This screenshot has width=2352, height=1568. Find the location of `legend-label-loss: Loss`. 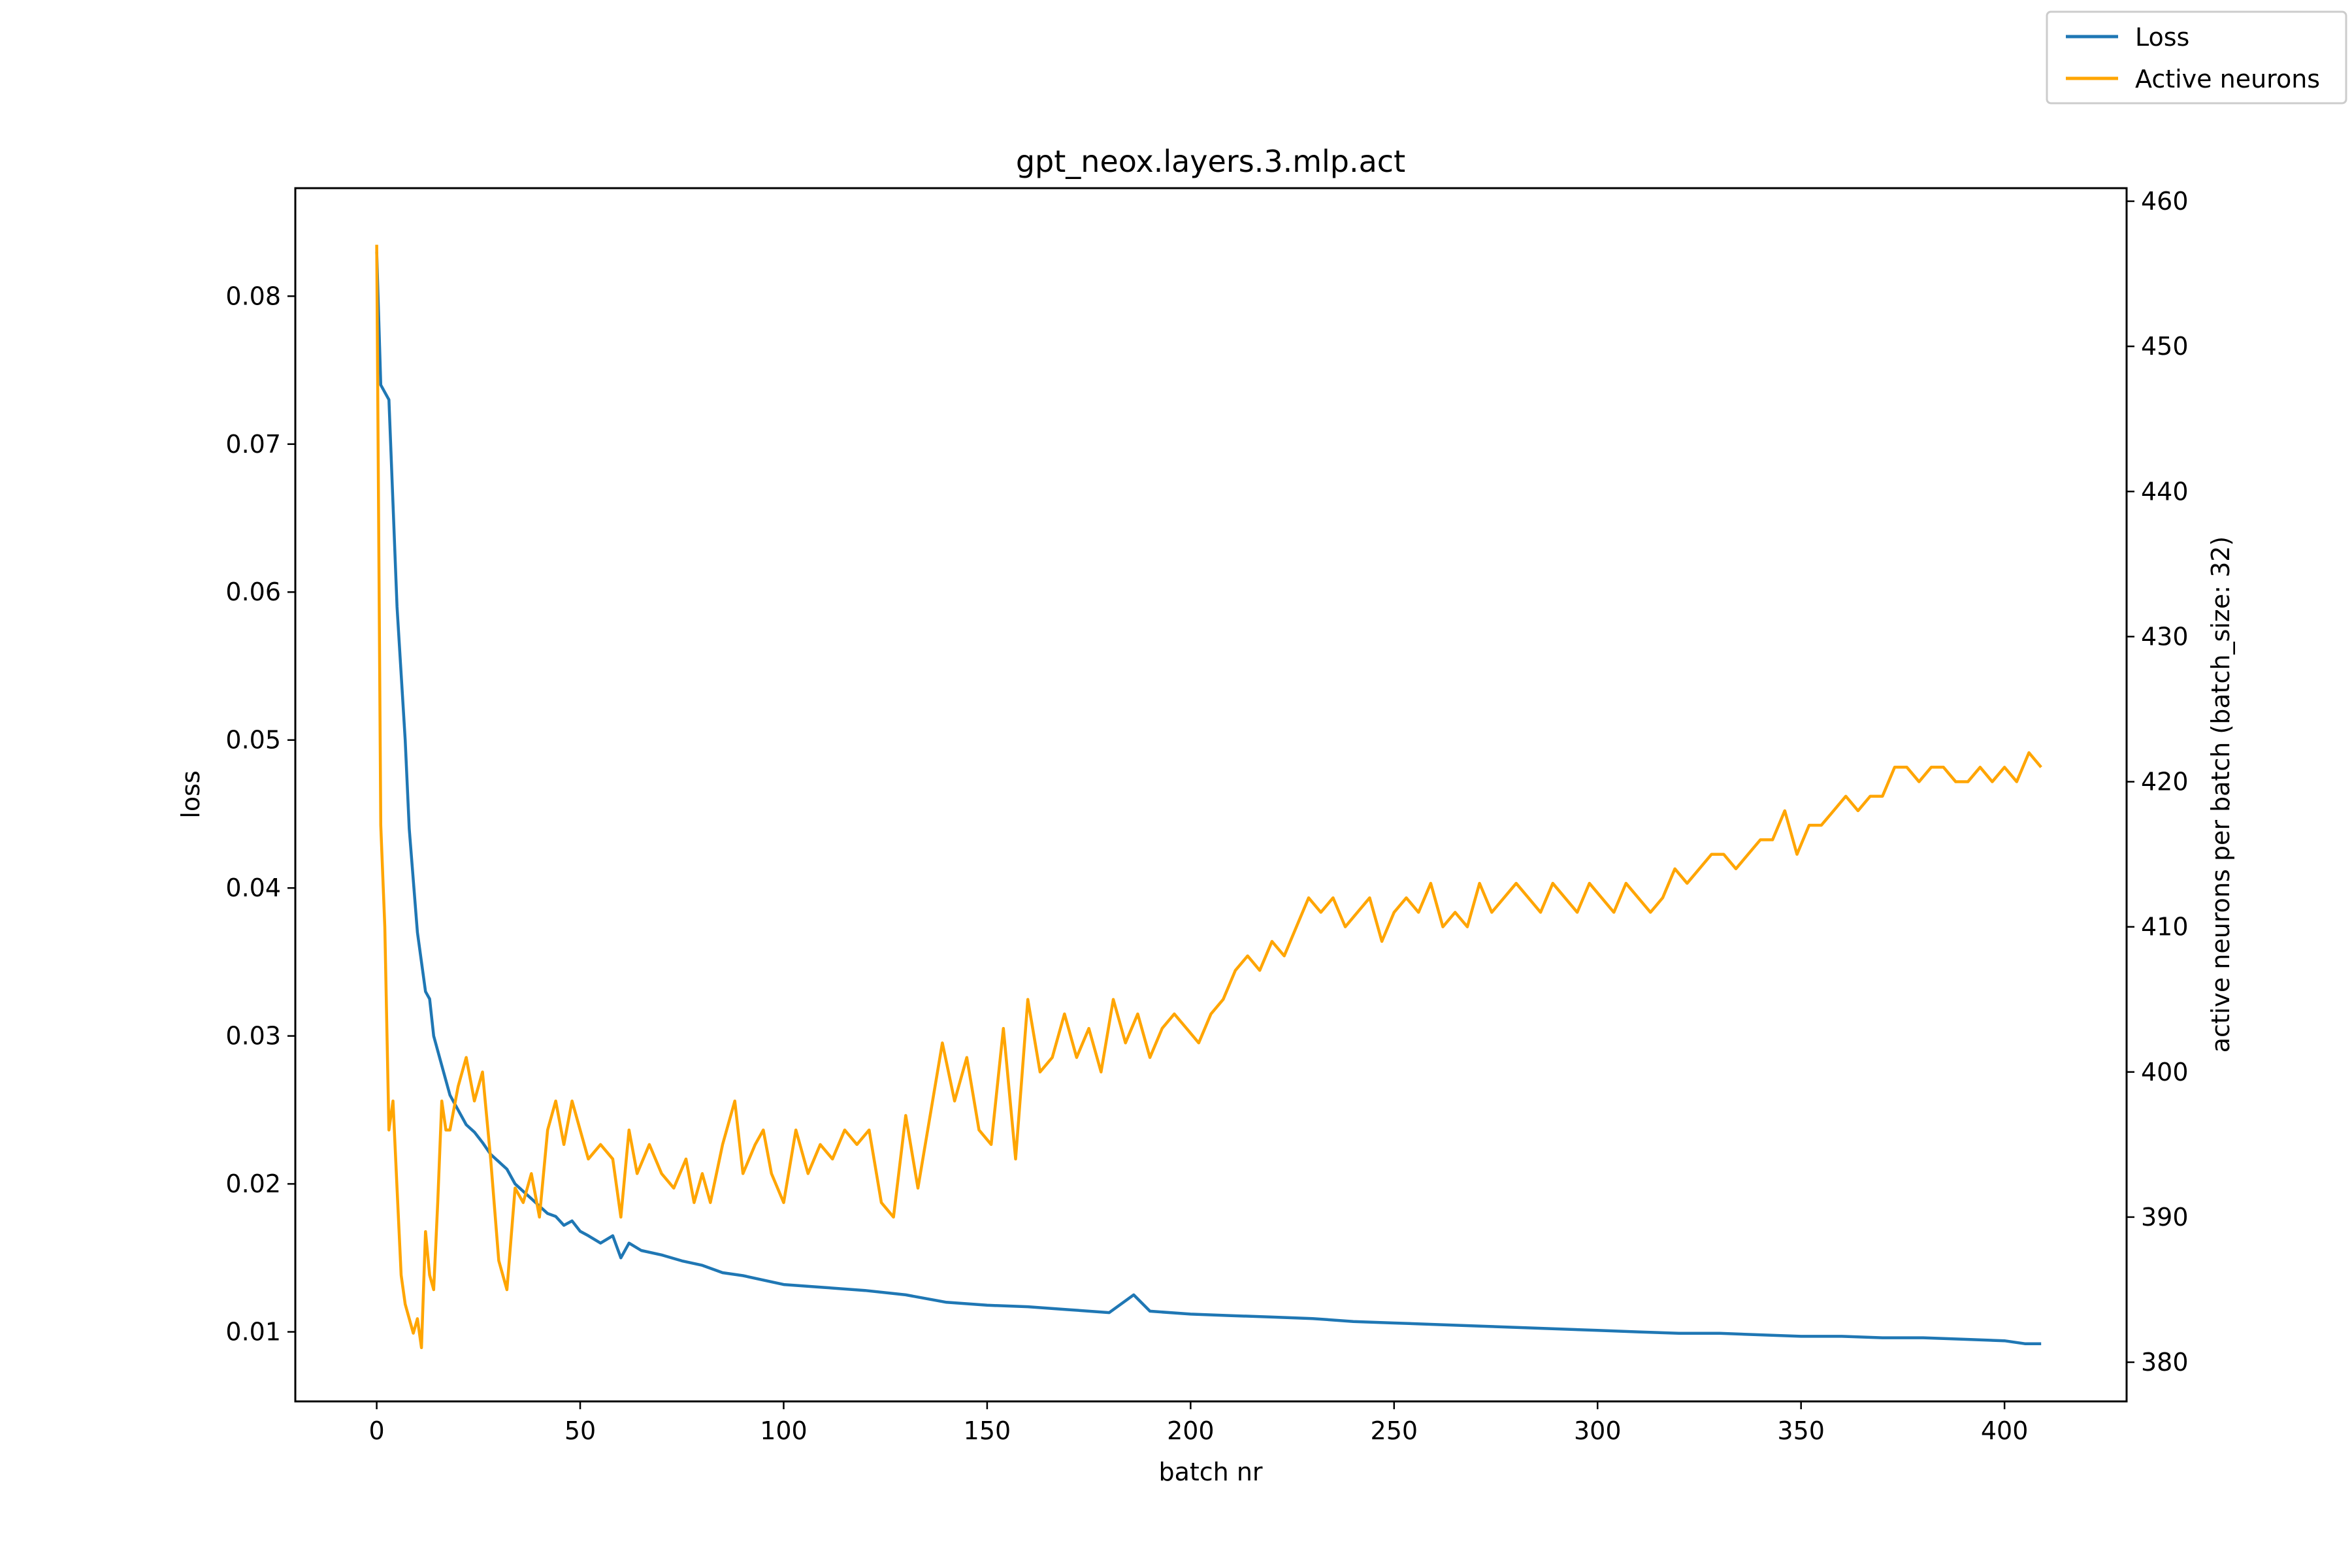

legend-label-loss: Loss is located at coordinates (2162, 37).